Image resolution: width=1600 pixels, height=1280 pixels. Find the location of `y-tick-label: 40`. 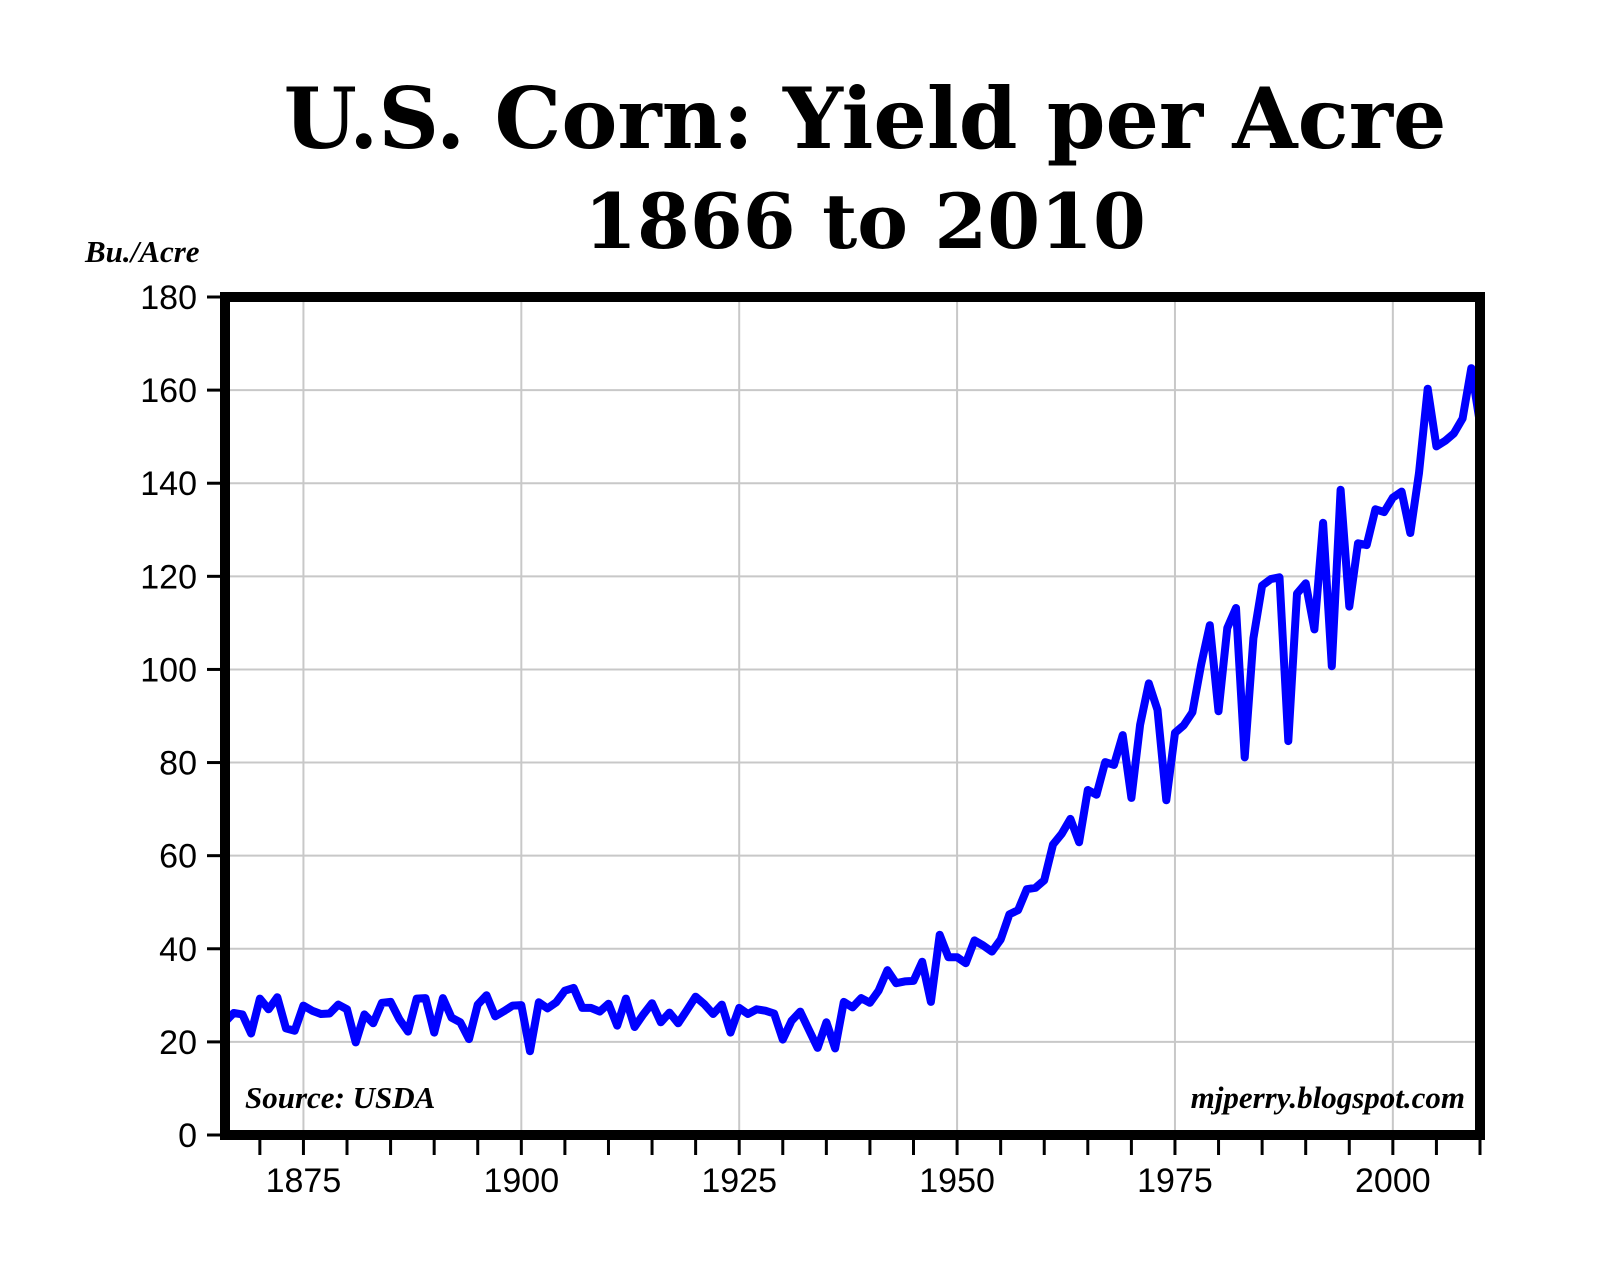

y-tick-label: 40 is located at coordinates (178, 950).